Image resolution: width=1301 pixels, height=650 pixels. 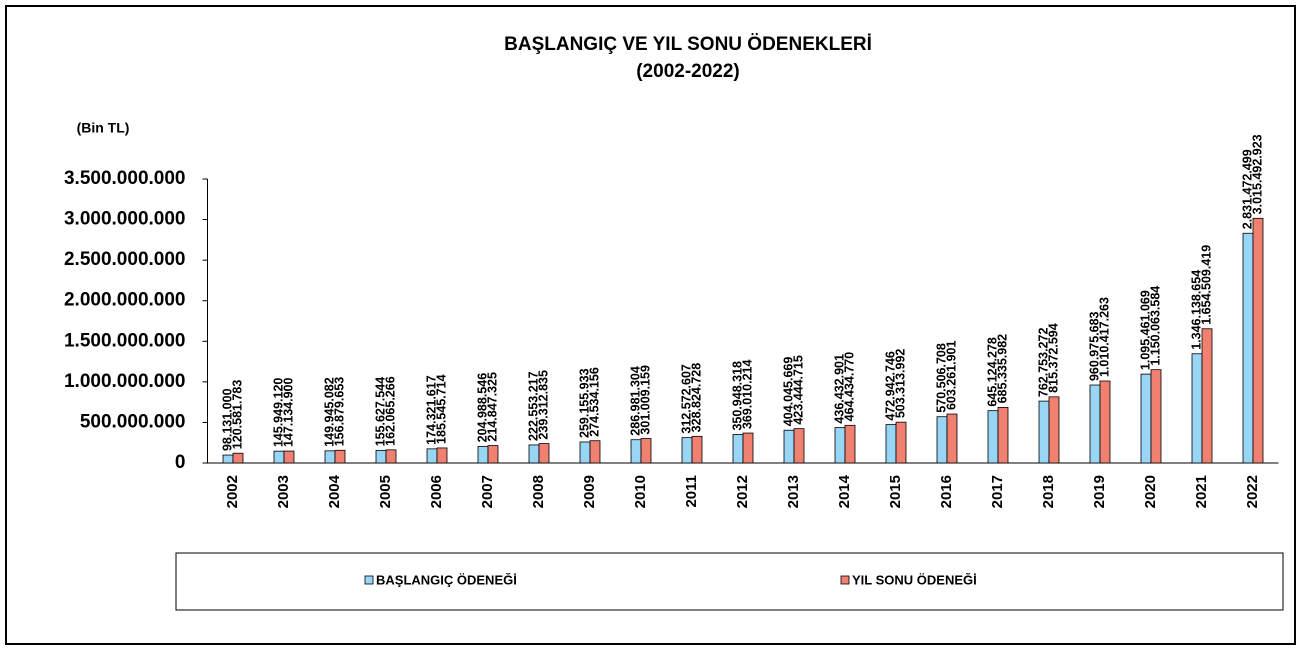 I want to click on data-label: 645.124.278, so click(x=992, y=372).